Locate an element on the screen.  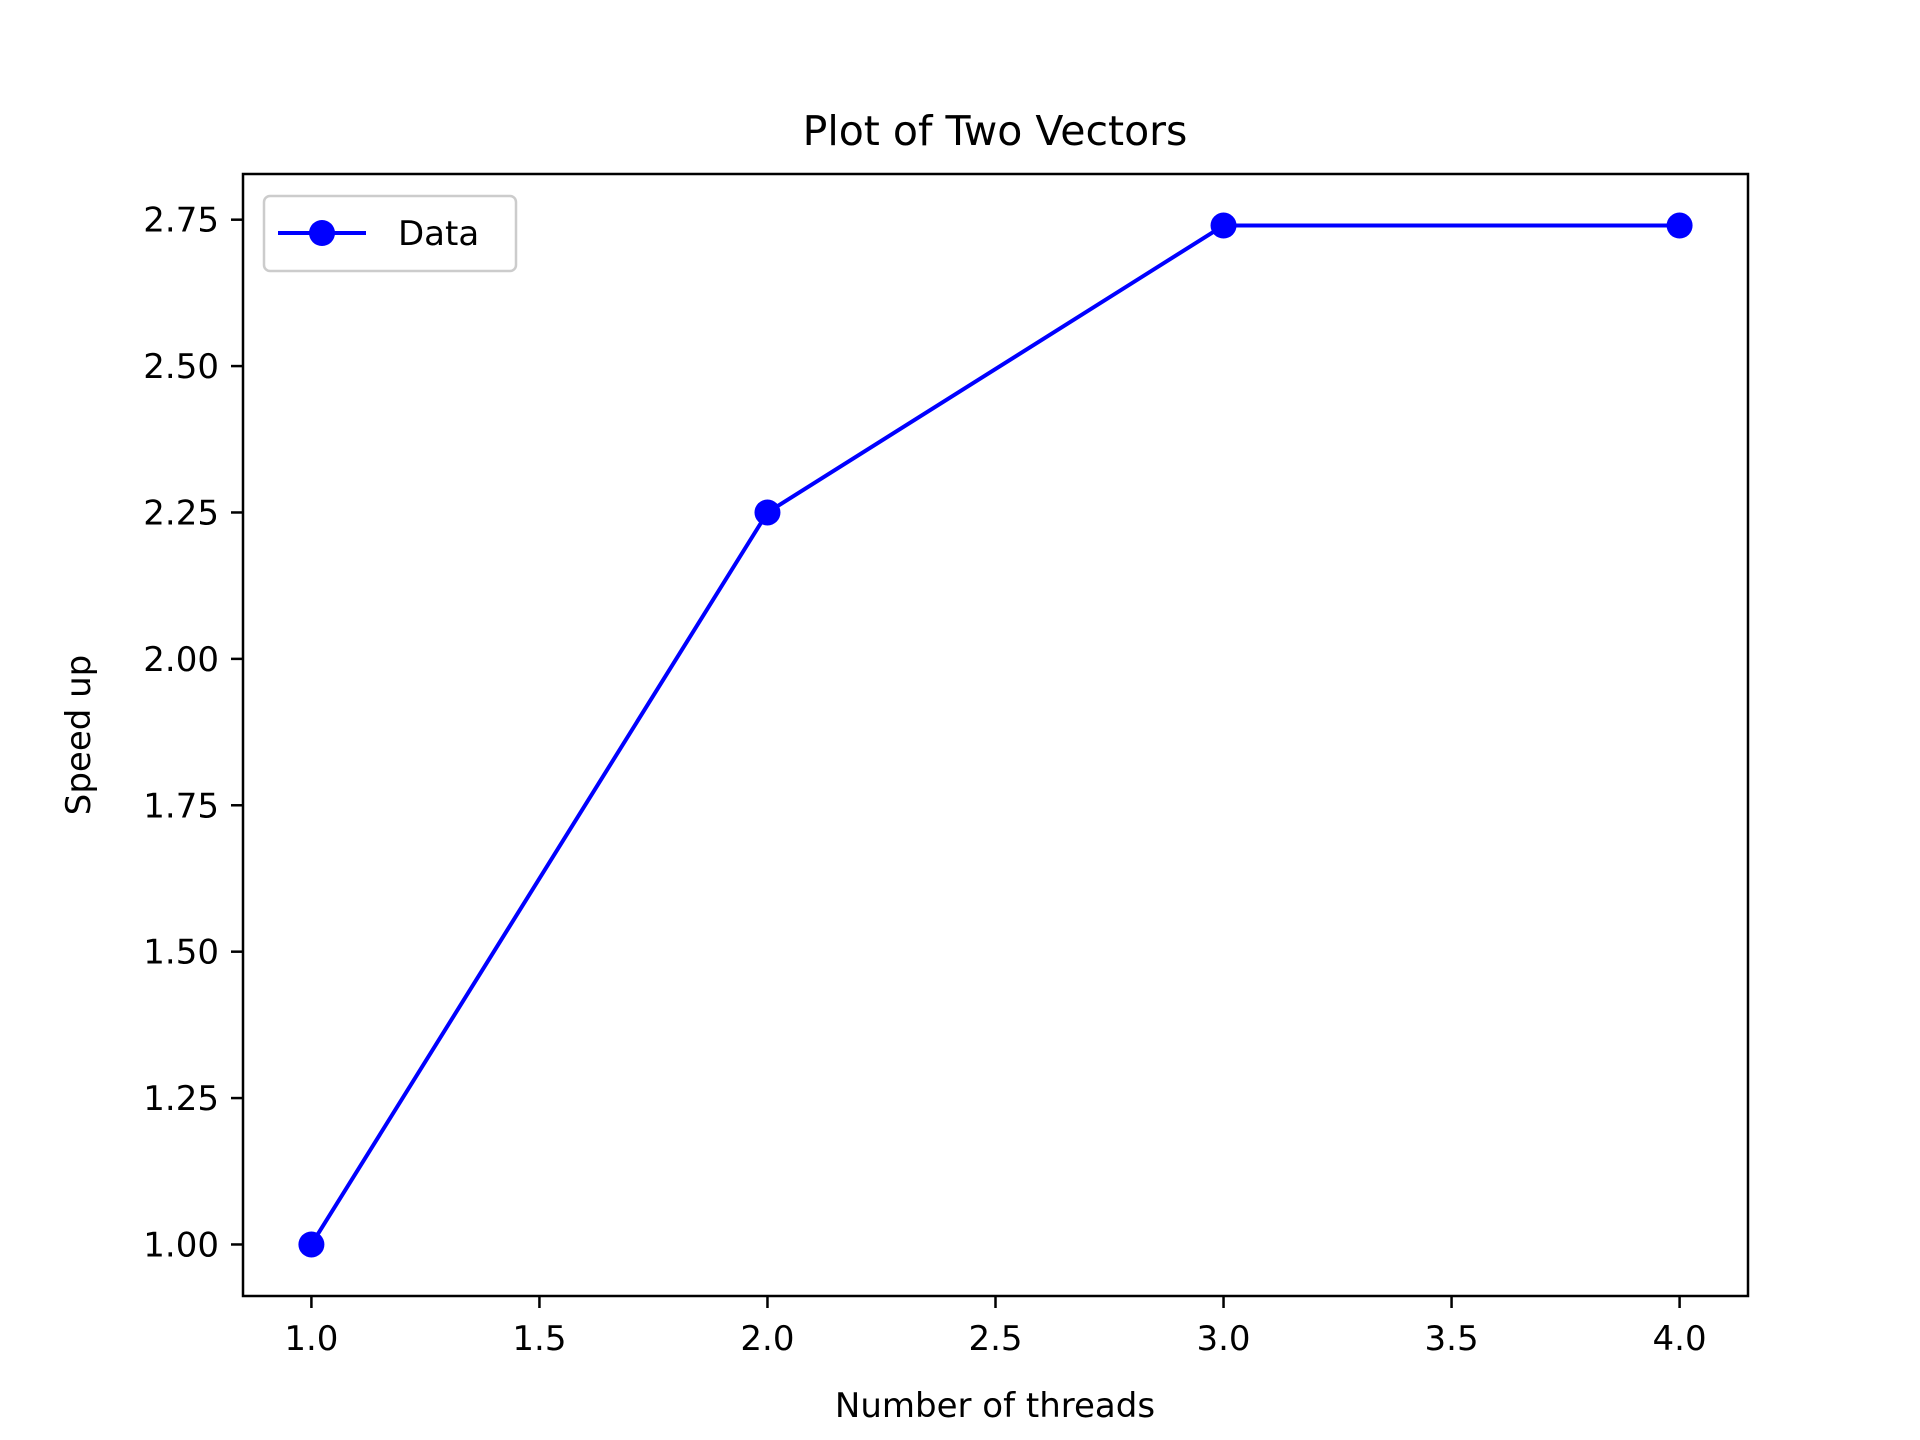
x-tick-label: 4.0 is located at coordinates (1680, 1339).